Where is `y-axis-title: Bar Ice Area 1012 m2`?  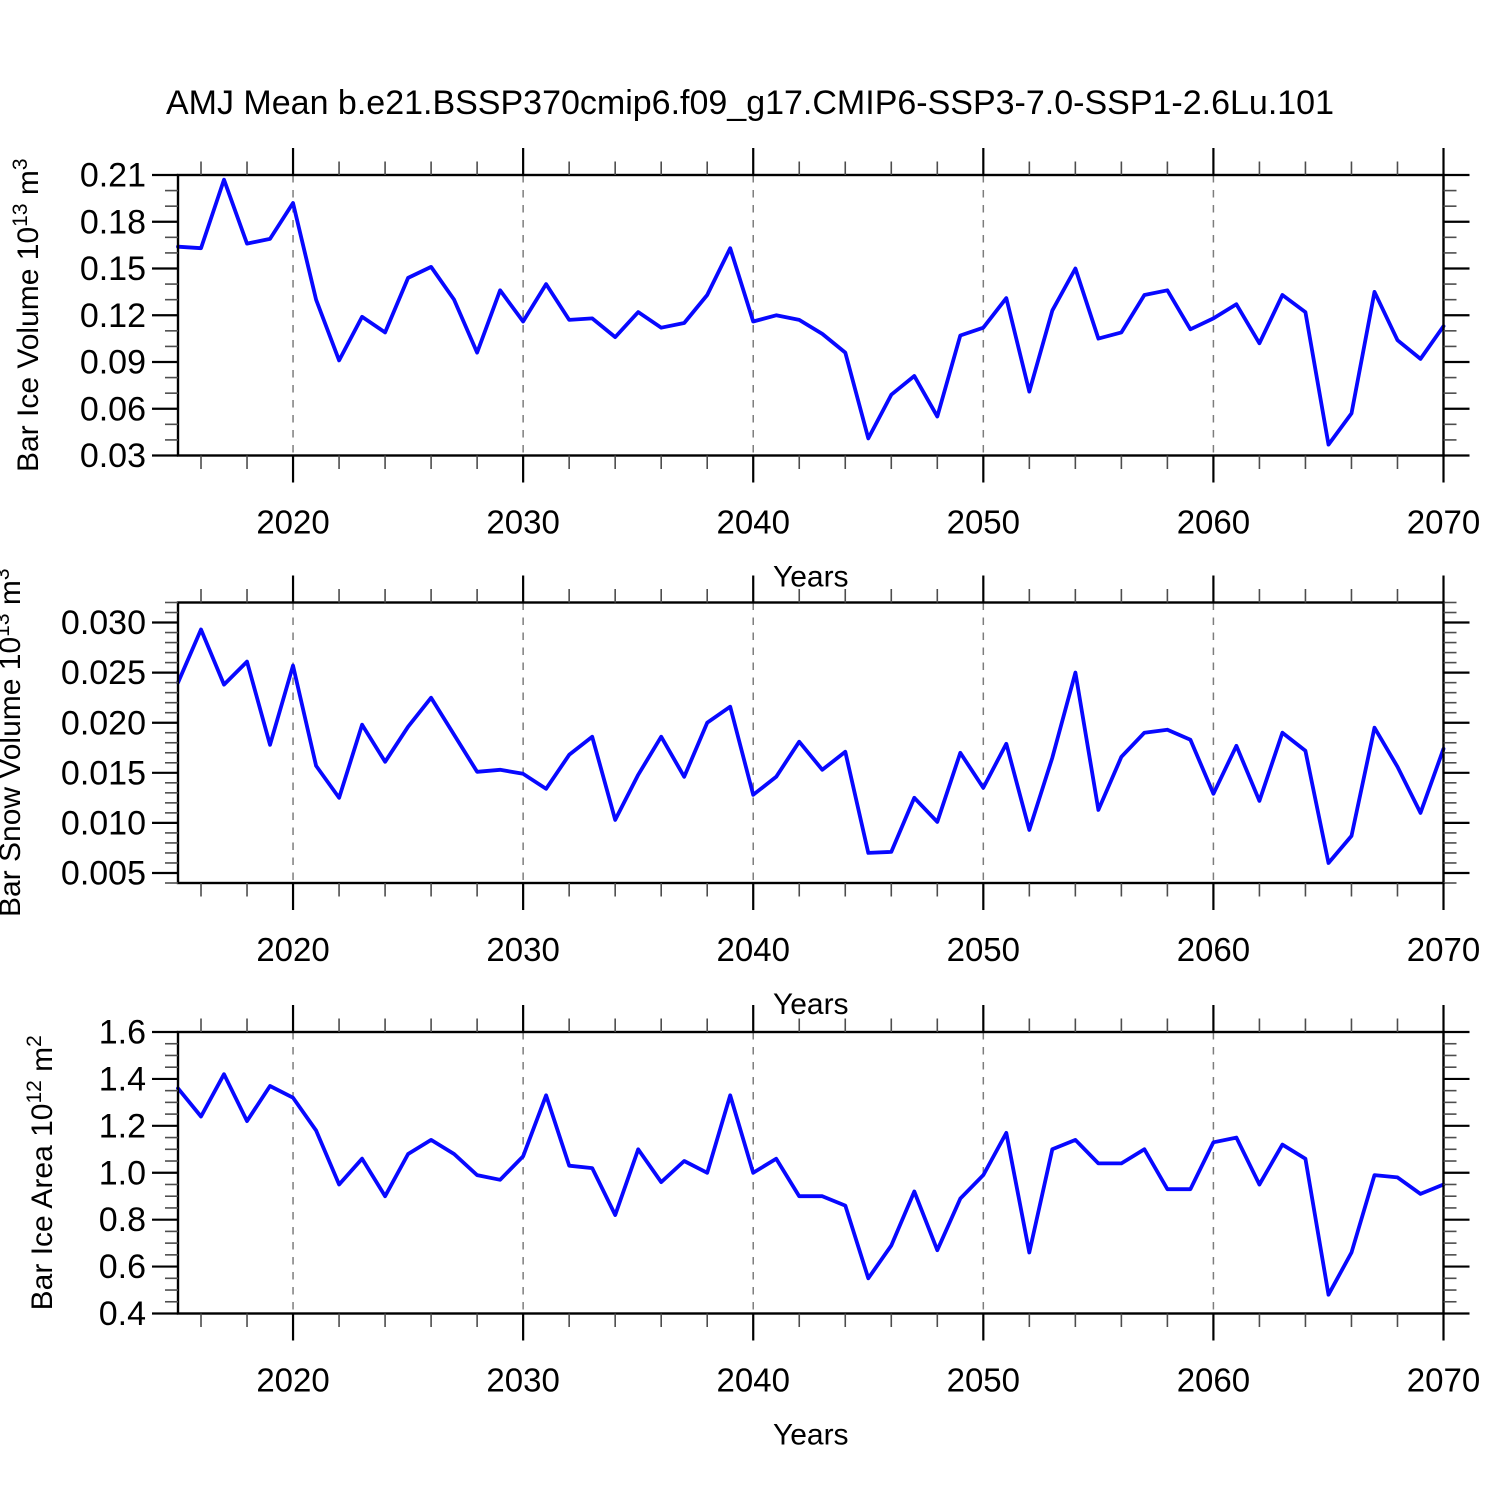 y-axis-title: Bar Ice Area 1012 m2 is located at coordinates (41, 1172).